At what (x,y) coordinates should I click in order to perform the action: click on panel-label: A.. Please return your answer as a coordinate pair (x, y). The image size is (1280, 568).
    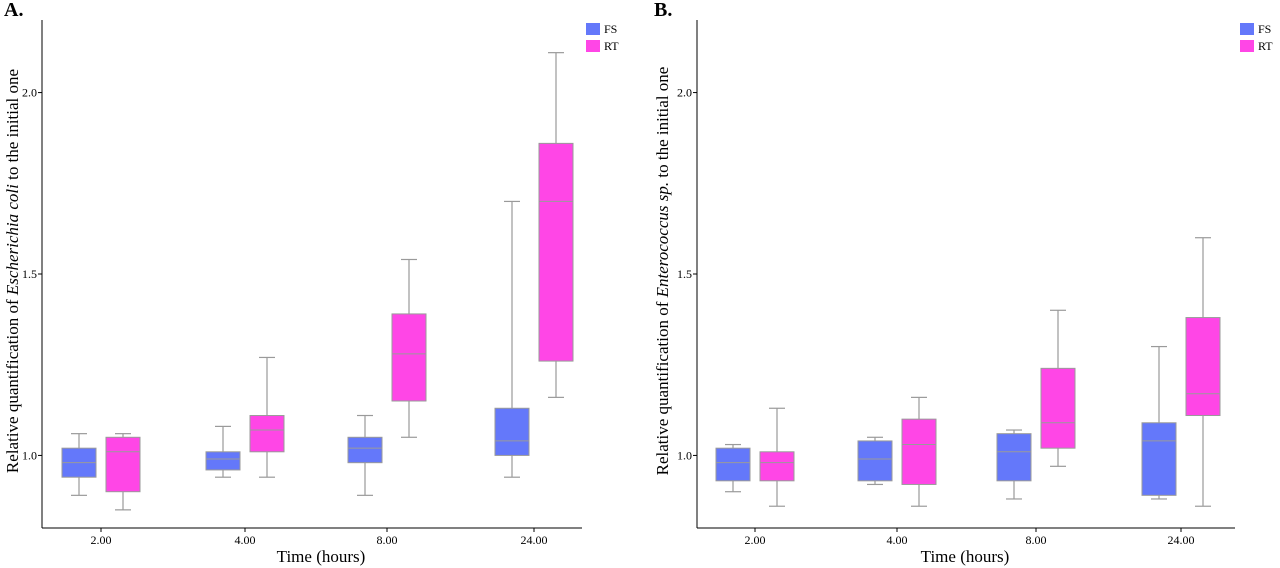
    Looking at the image, I should click on (13, 10).